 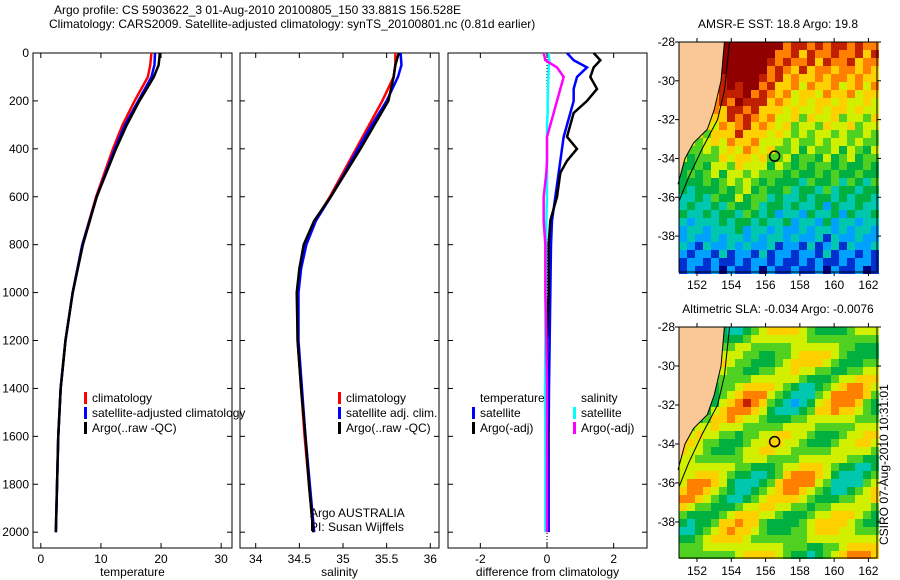 I want to click on legend-swatch, so click(x=574, y=428).